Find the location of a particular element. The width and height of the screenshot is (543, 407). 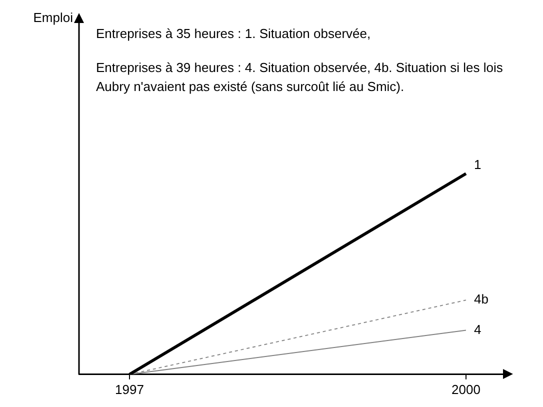

series-label: 4b is located at coordinates (481, 299).